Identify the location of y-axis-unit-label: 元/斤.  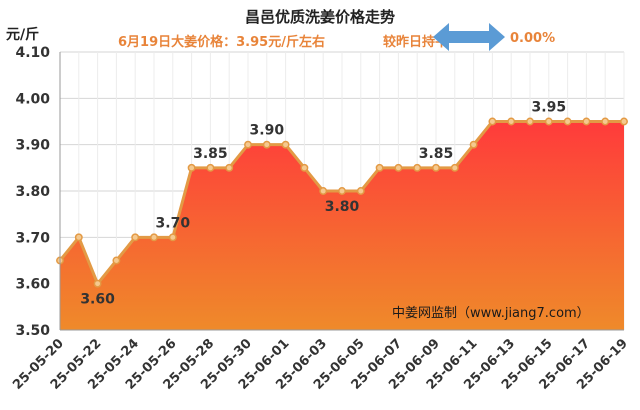
(23, 35).